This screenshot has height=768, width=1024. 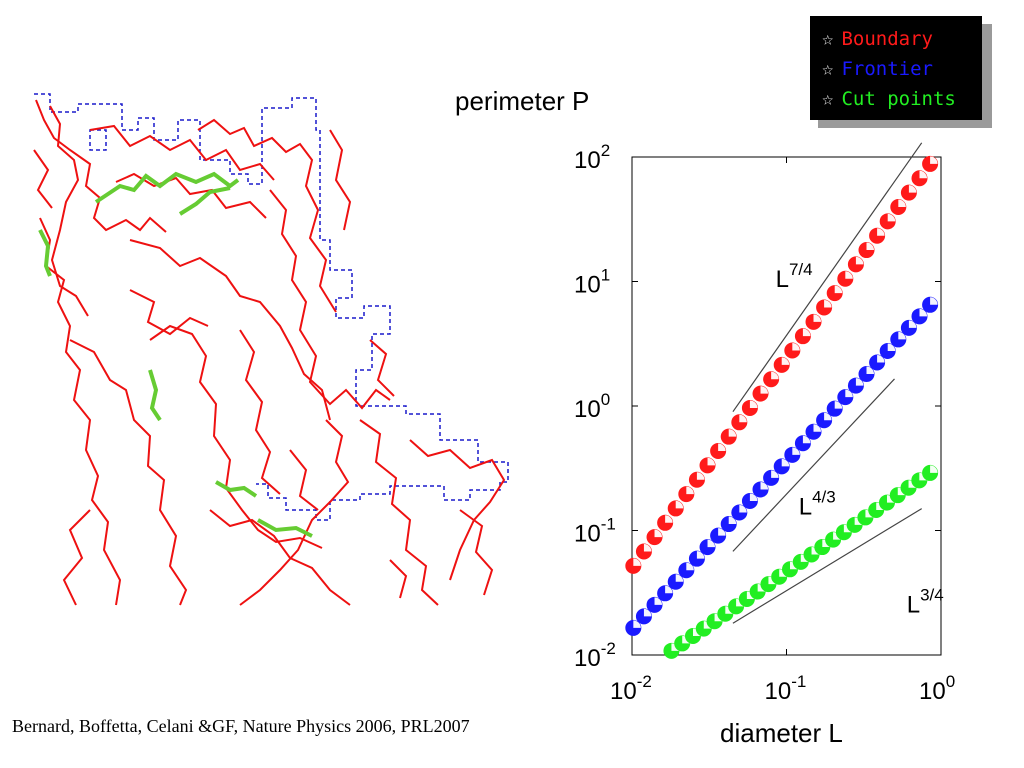 I want to click on legend-label: Cut points, so click(x=898, y=99).